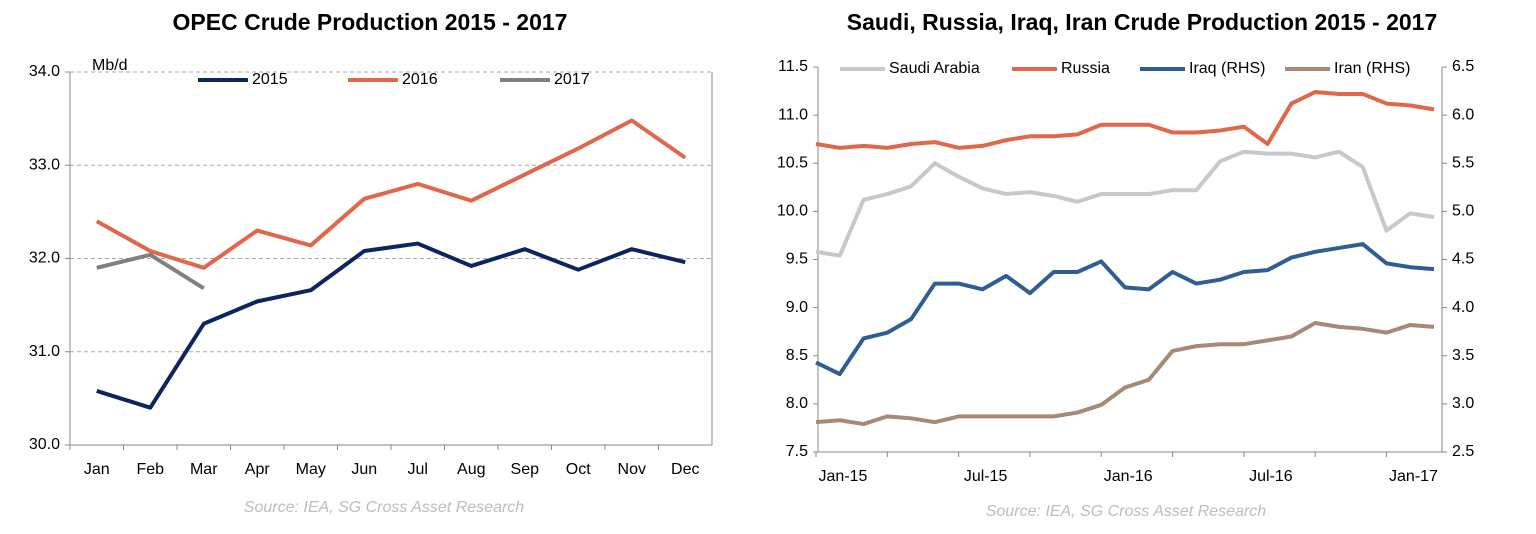 Image resolution: width=1536 pixels, height=534 pixels. I want to click on y-tick-label: 9.0, so click(797, 307).